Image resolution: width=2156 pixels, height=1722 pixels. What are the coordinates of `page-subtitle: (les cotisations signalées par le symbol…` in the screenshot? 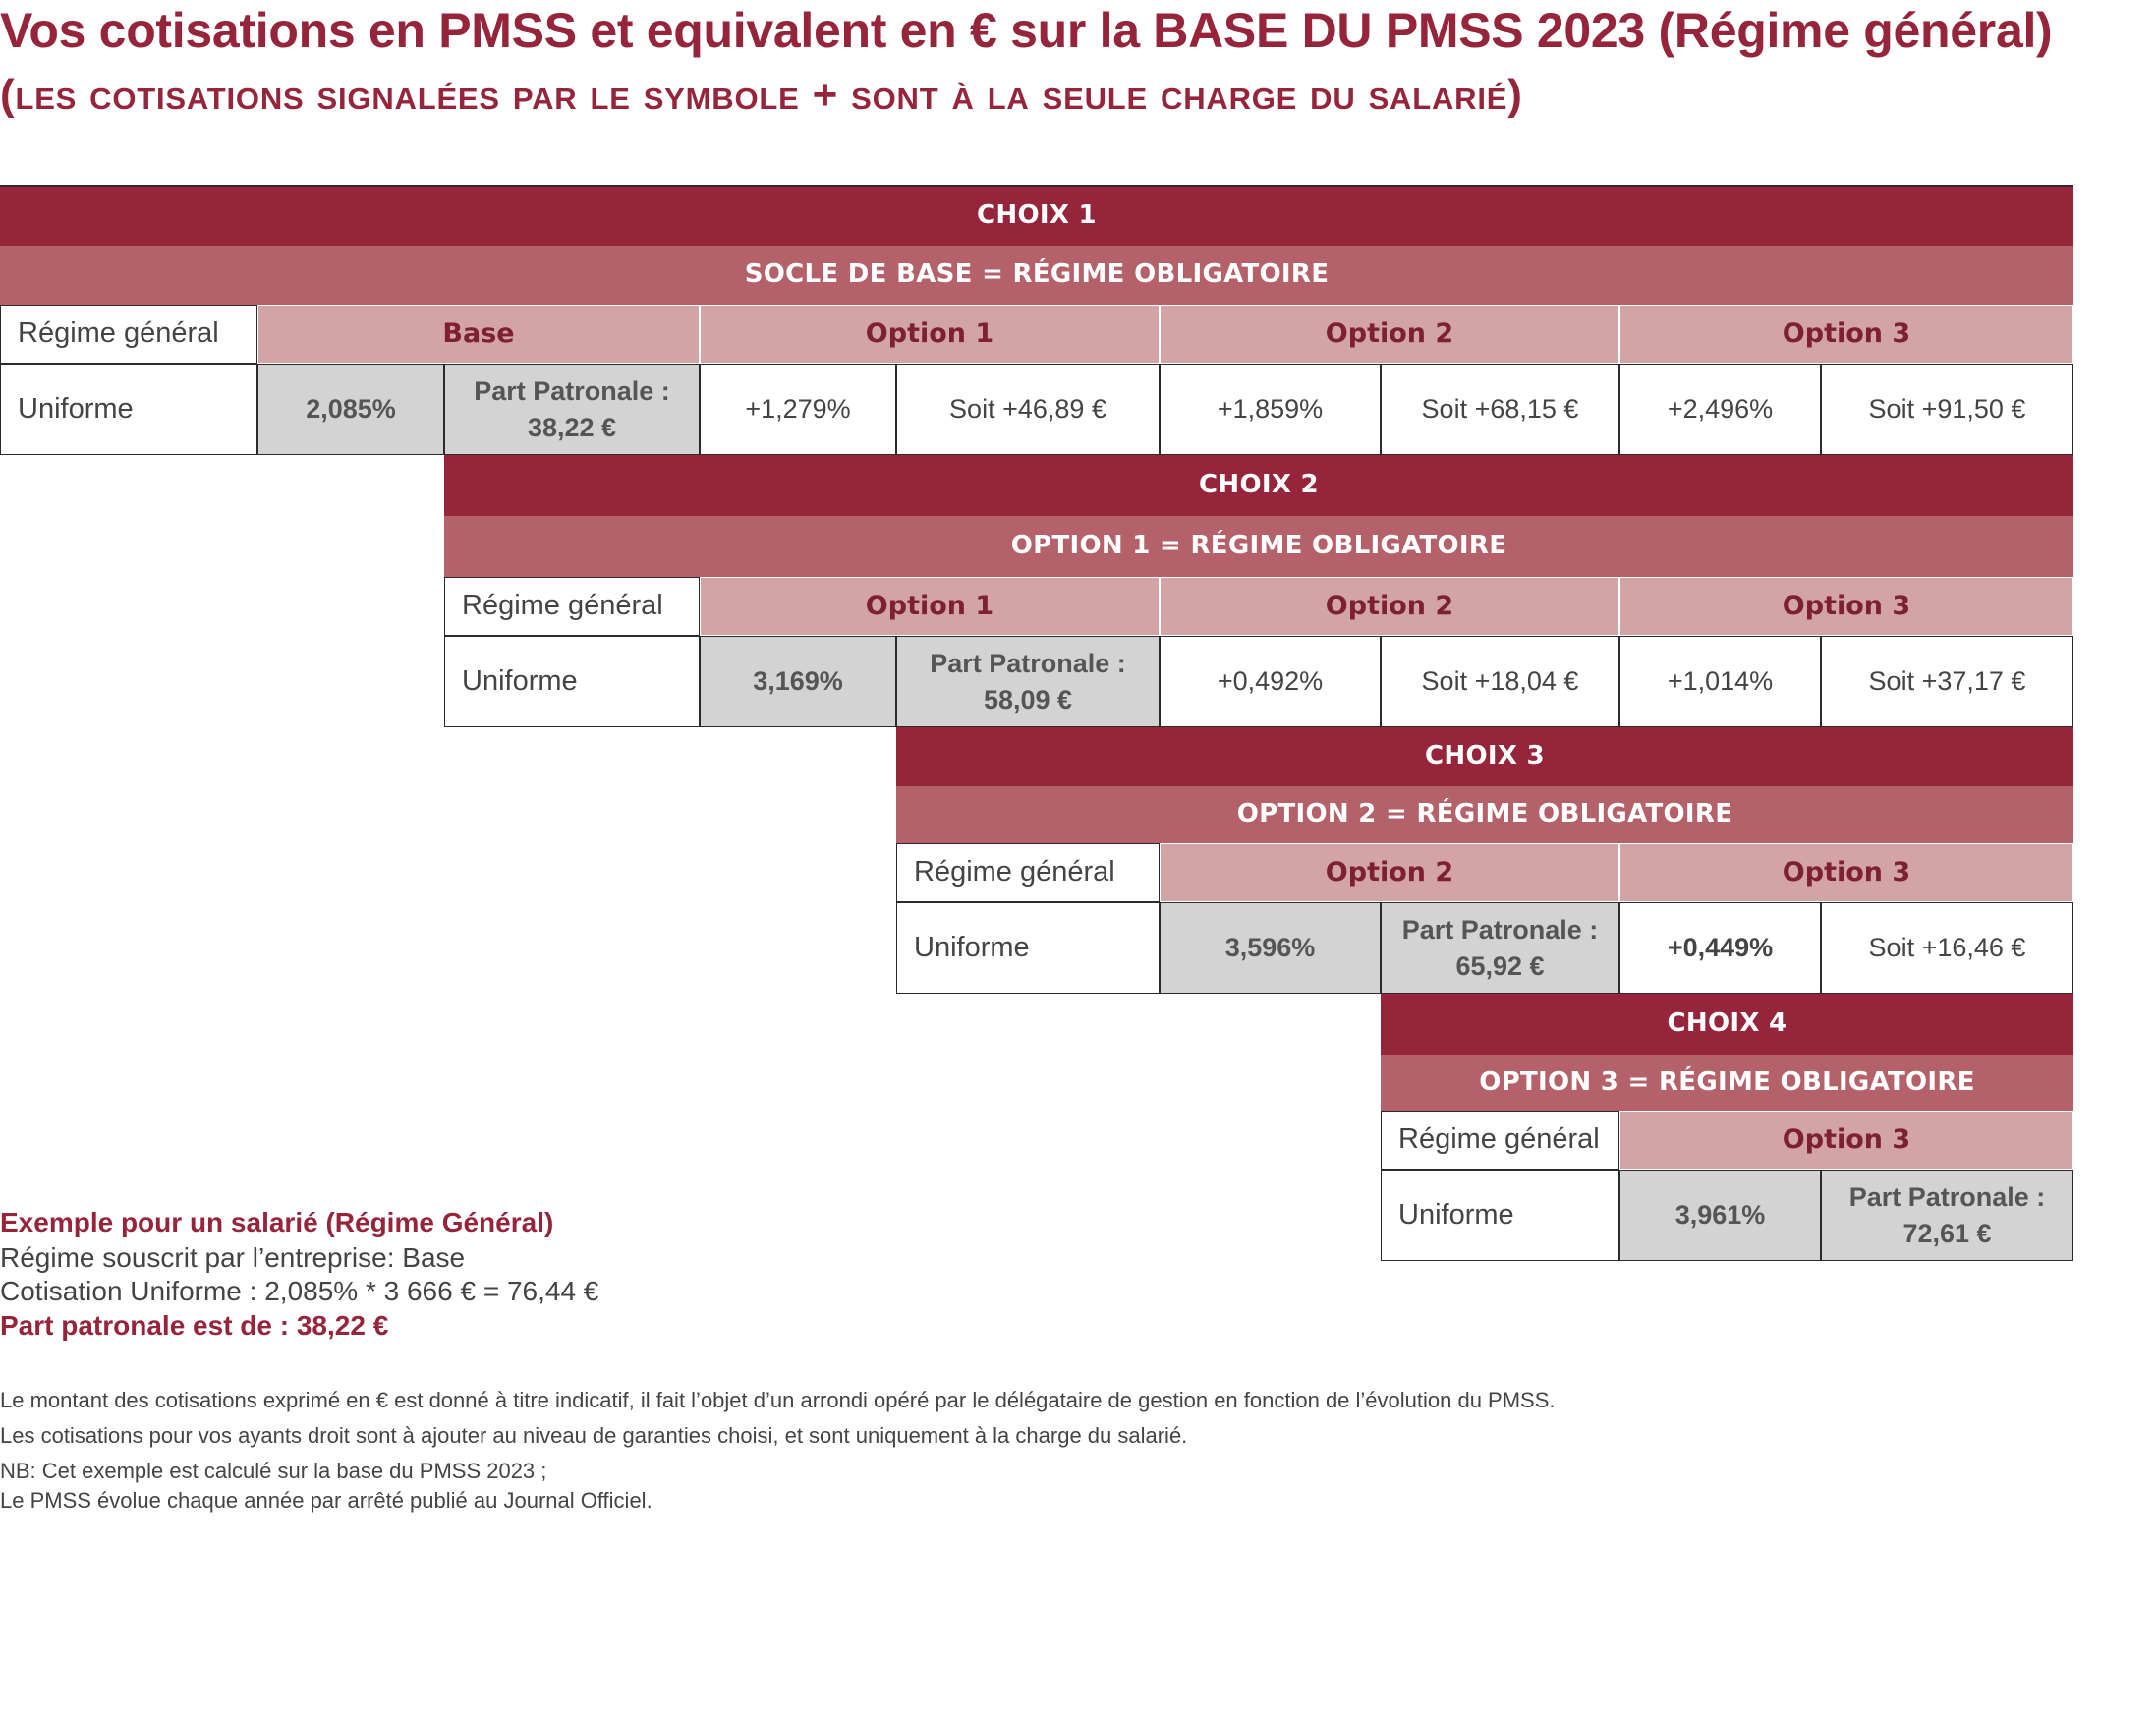 It's located at (761, 95).